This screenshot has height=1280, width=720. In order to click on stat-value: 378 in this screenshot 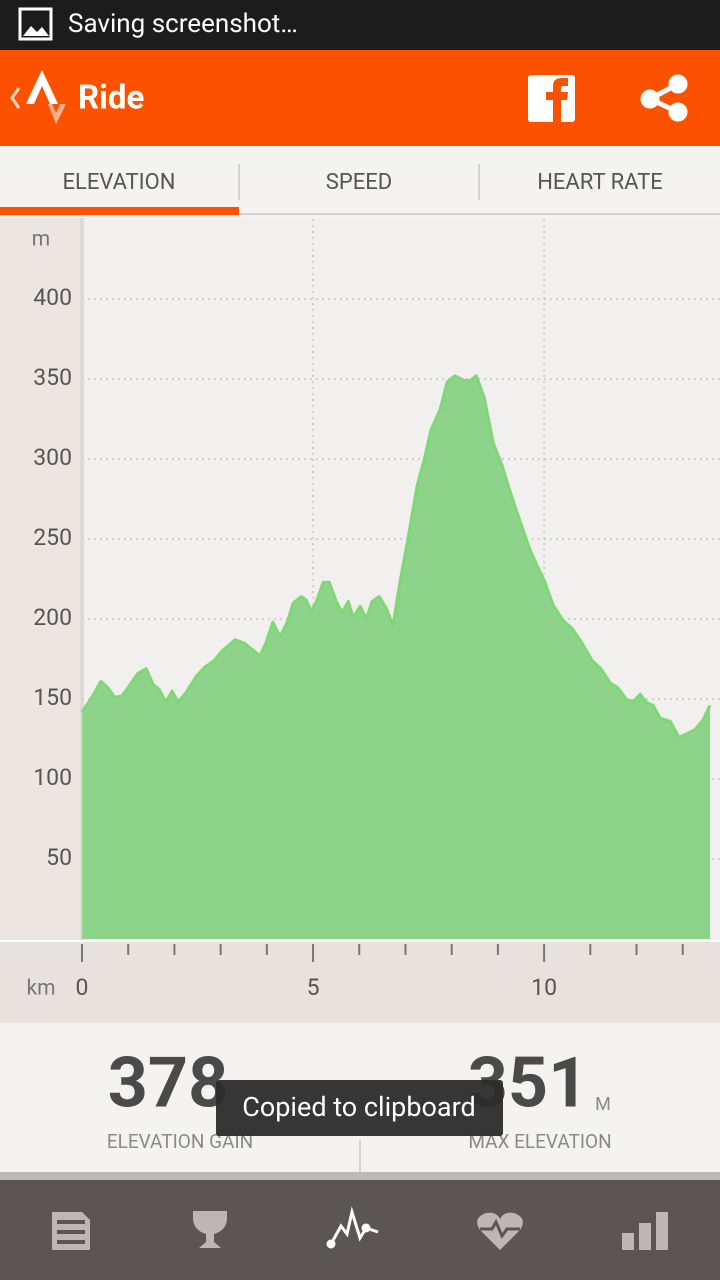, I will do `click(168, 1083)`.